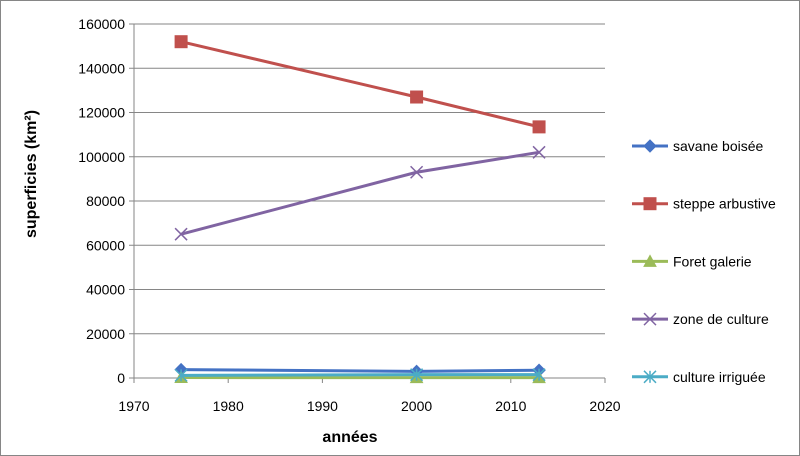  I want to click on y-tick-label: 160000, so click(101, 24).